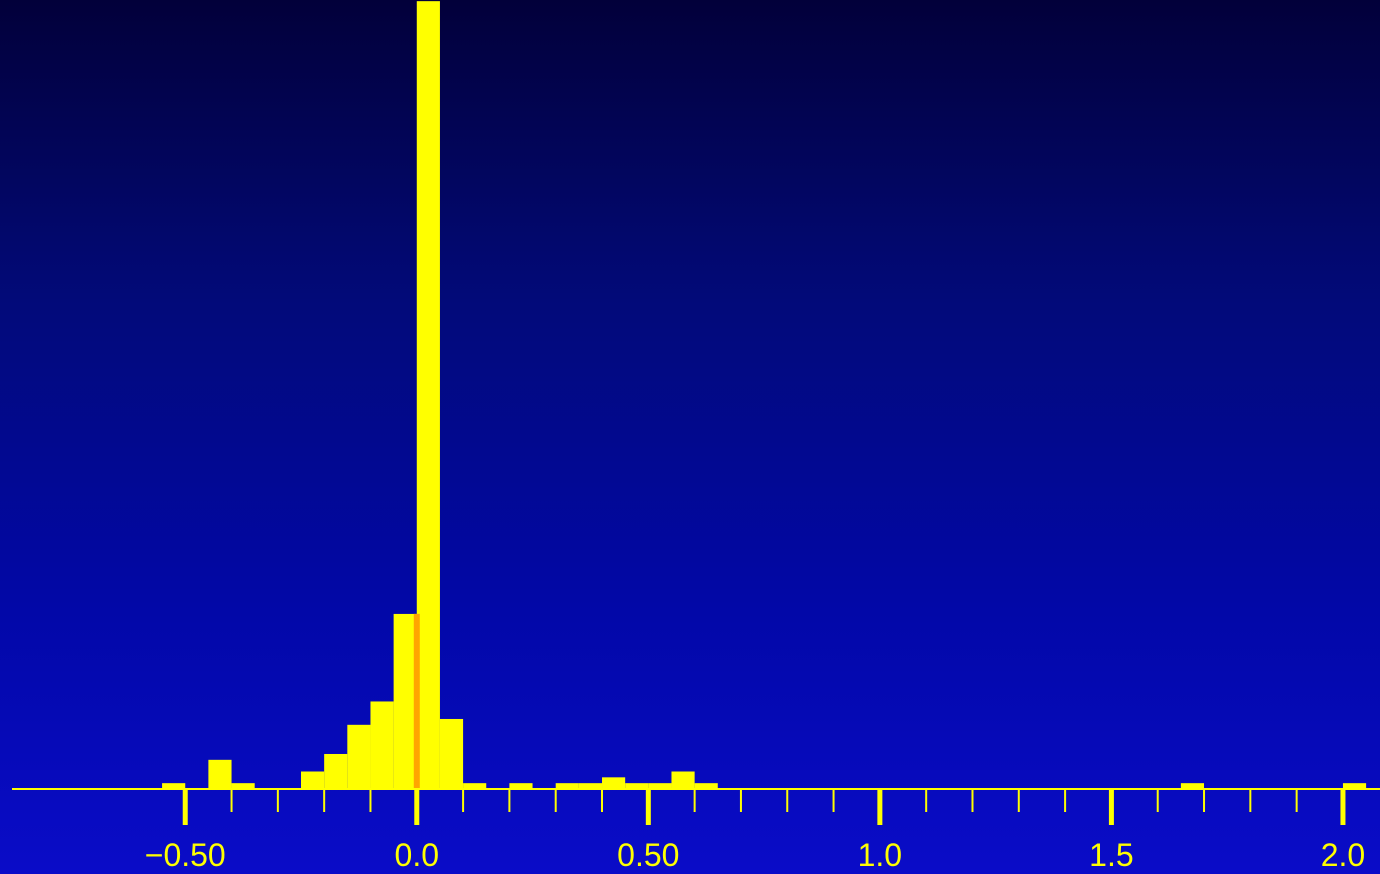  I want to click on x-tick-label: 1.0, so click(880, 855).